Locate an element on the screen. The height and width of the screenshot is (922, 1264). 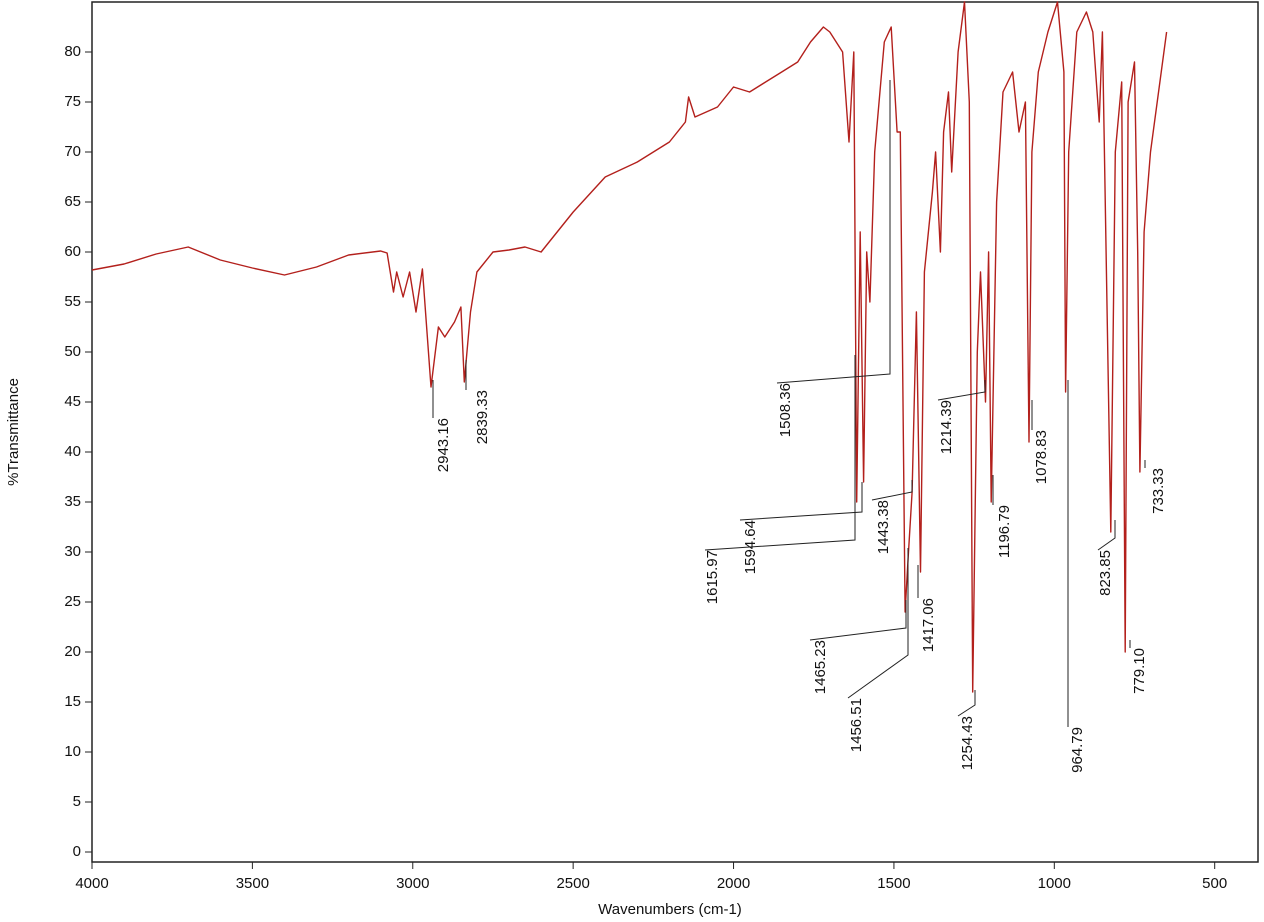
peak-label: 1417.06 is located at coordinates (928, 625).